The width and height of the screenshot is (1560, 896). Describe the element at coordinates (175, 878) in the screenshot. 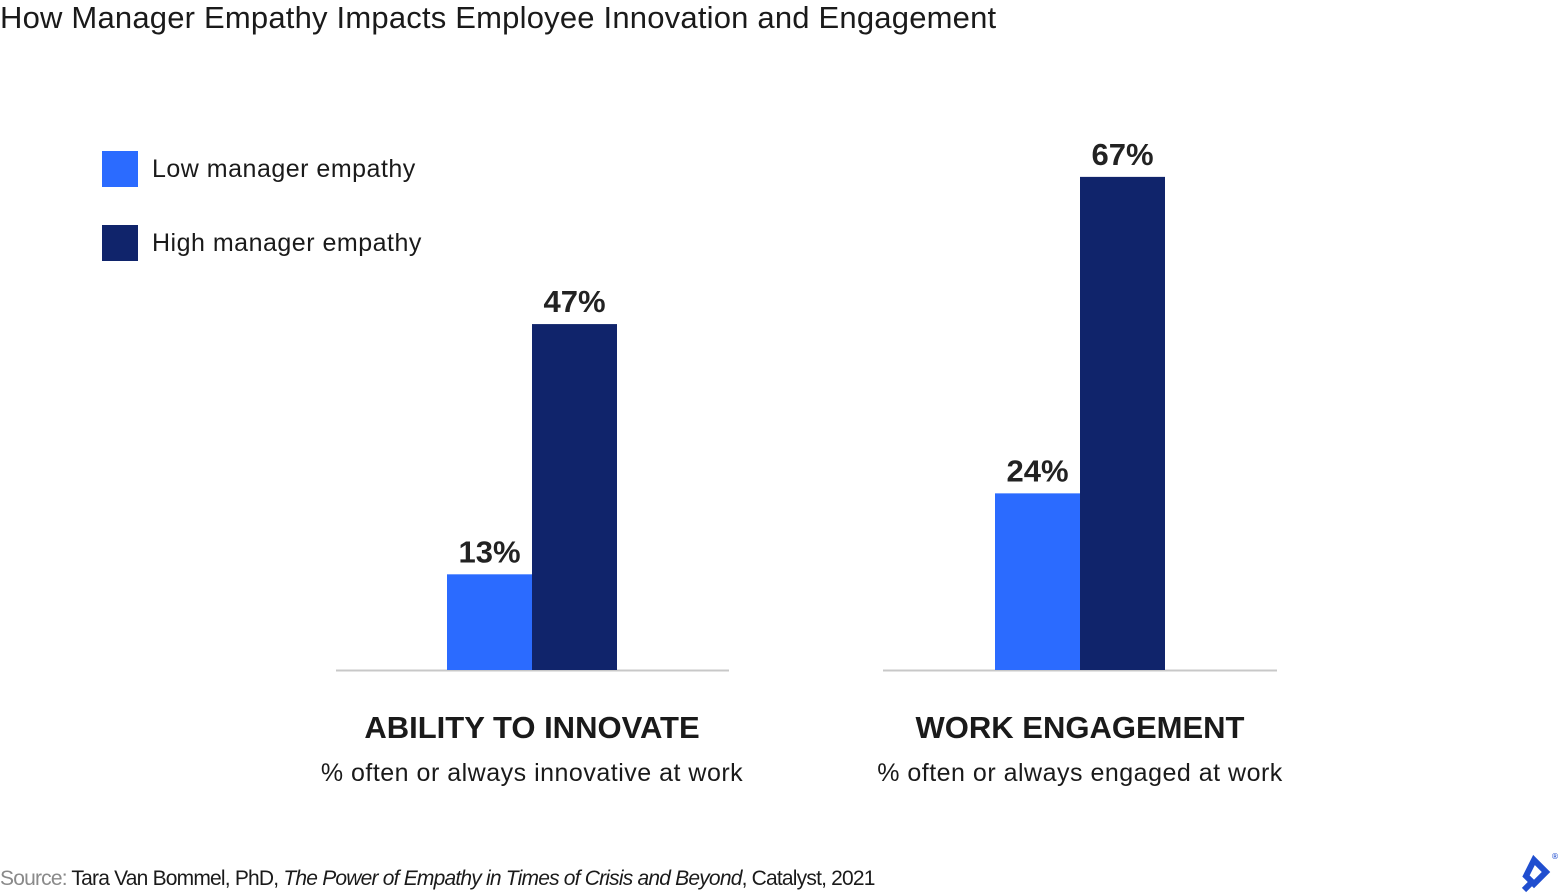

I see `source-author: Tara Van Bommel, PhD,` at that location.